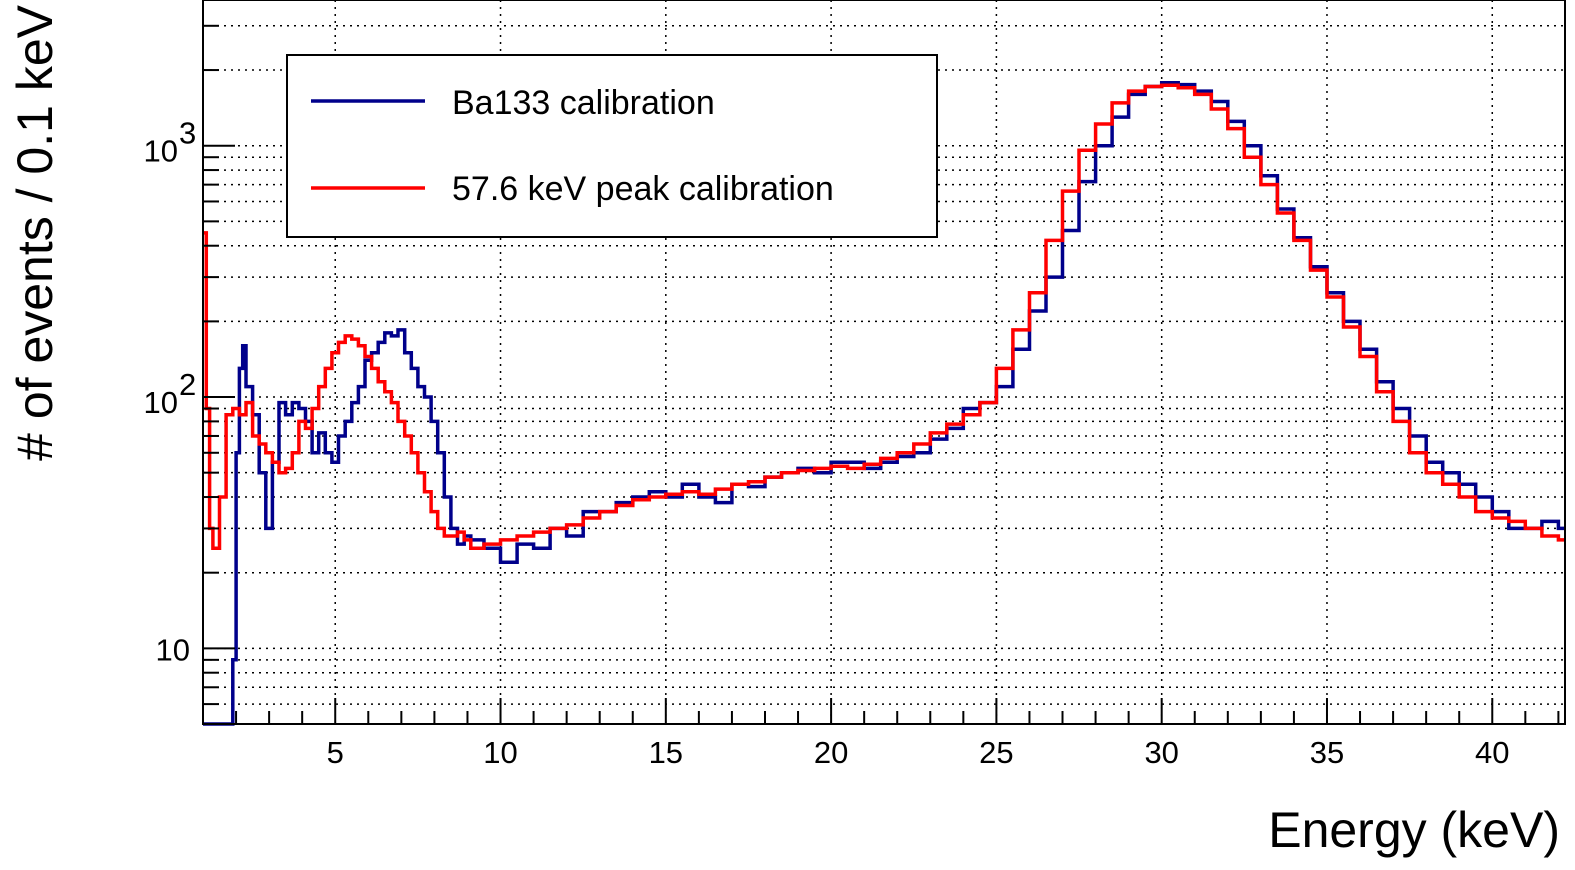 This screenshot has height=870, width=1575. What do you see at coordinates (187, 384) in the screenshot?
I see `y-tick-label-exponent: 2` at bounding box center [187, 384].